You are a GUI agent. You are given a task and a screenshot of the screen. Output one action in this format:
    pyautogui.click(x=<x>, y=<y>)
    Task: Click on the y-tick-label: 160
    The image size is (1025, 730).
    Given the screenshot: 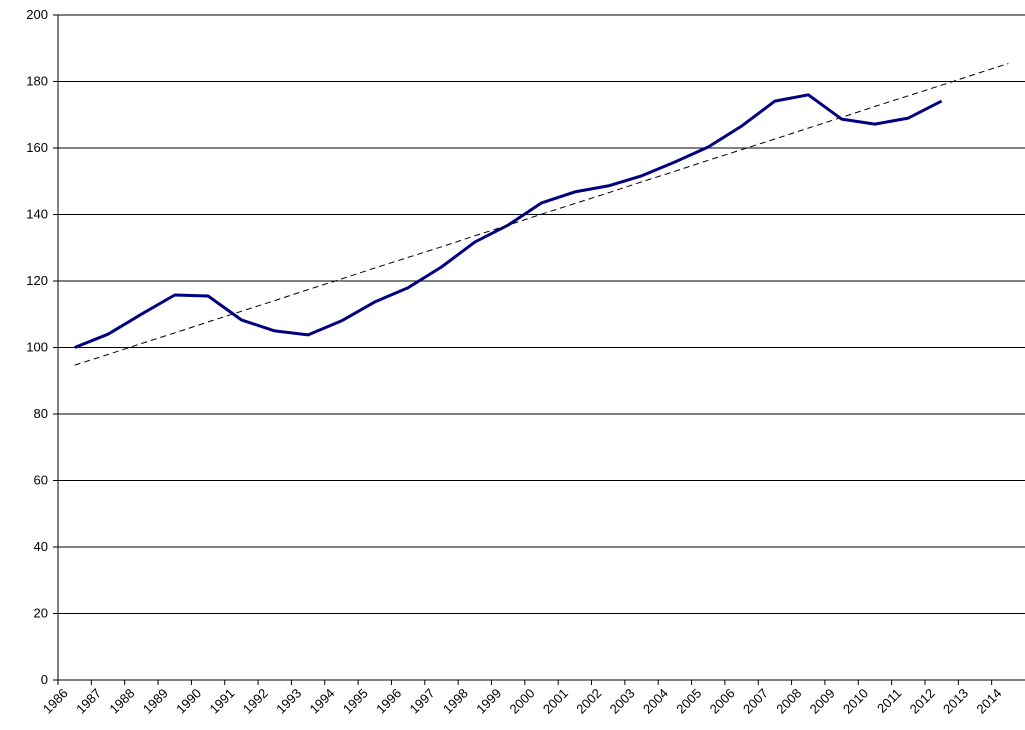 What is the action you would take?
    pyautogui.click(x=37, y=147)
    